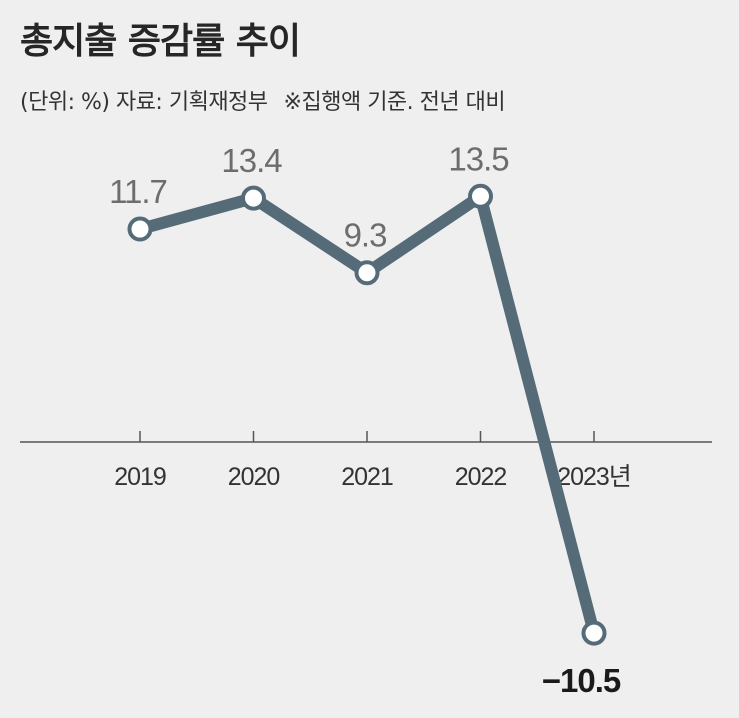 Image resolution: width=739 pixels, height=718 pixels. I want to click on x-tick-label: 2021, so click(367, 477).